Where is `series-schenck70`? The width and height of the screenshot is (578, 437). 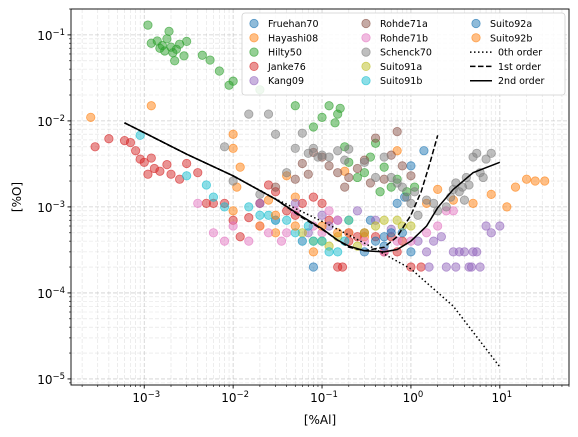
series-schenck70 is located at coordinates (357, 164).